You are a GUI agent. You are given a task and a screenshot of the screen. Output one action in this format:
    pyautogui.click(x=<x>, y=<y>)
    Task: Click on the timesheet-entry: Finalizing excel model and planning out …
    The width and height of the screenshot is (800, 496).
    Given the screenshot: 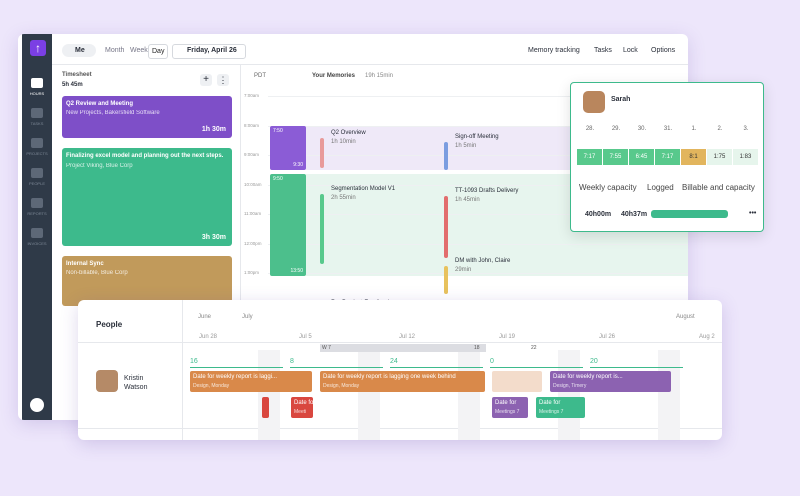 What is the action you would take?
    pyautogui.click(x=147, y=197)
    